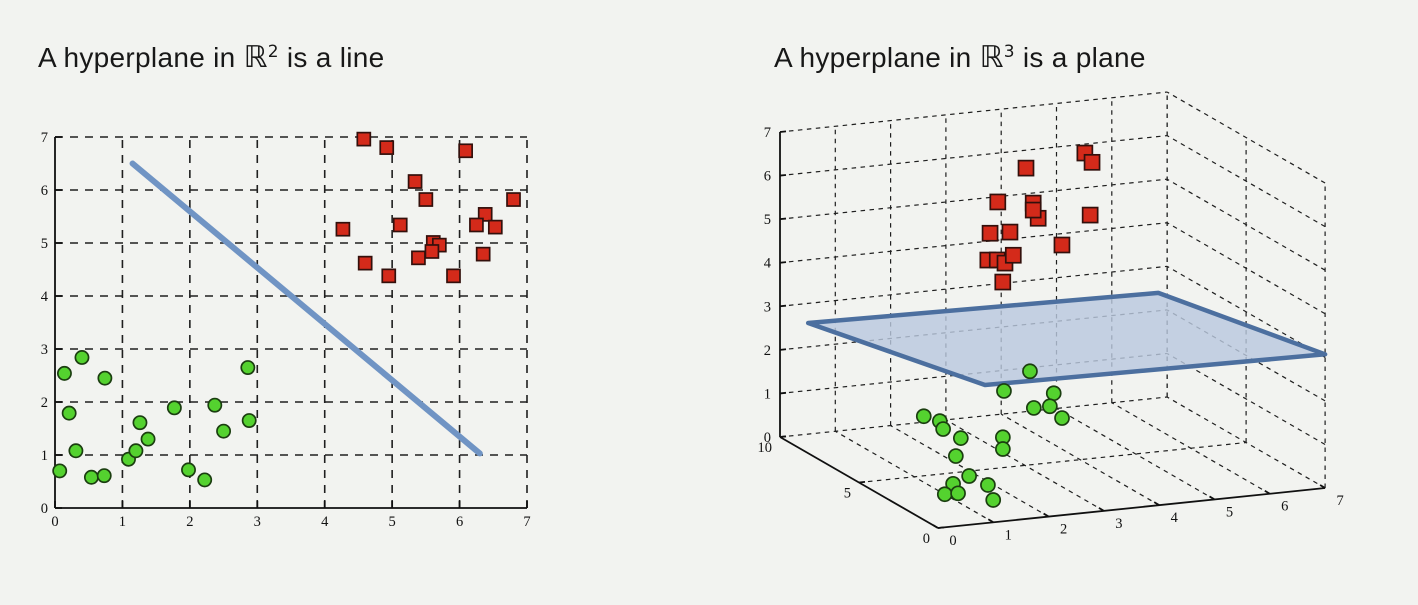 This screenshot has height=605, width=1418. What do you see at coordinates (767, 307) in the screenshot?
I see `z-tick-label: 3` at bounding box center [767, 307].